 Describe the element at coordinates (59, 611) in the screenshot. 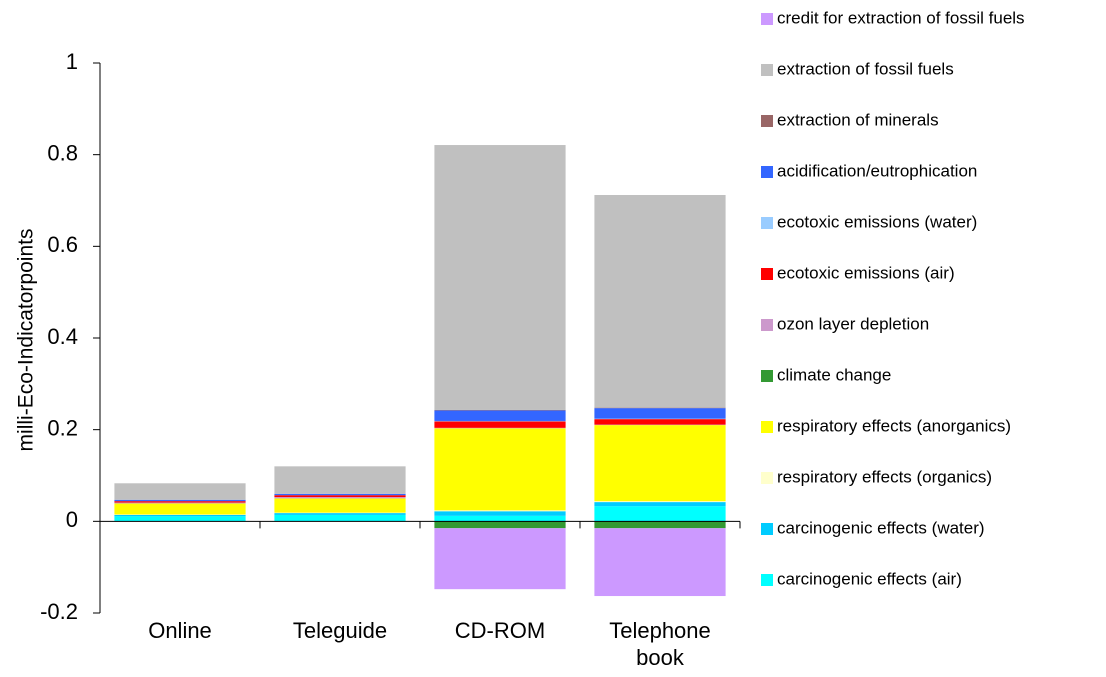

I see `y-tick-label: -0.2` at that location.